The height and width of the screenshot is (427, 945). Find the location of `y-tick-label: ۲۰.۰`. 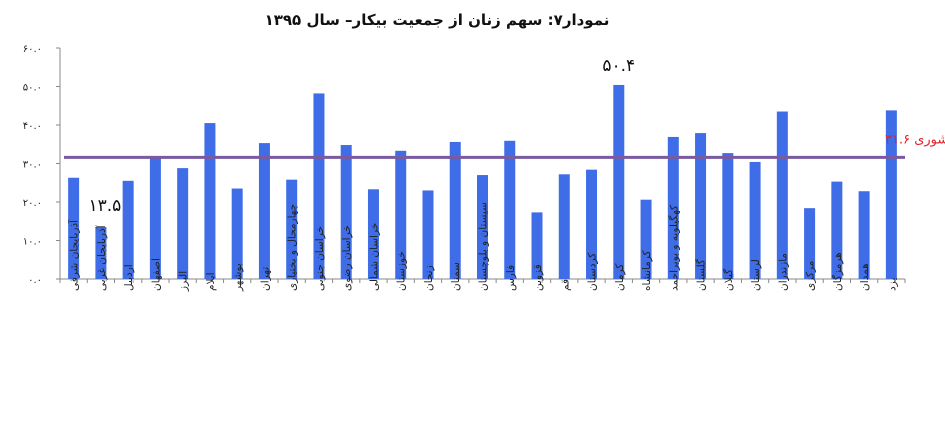

y-tick-label: ۲۰.۰ is located at coordinates (32, 203).